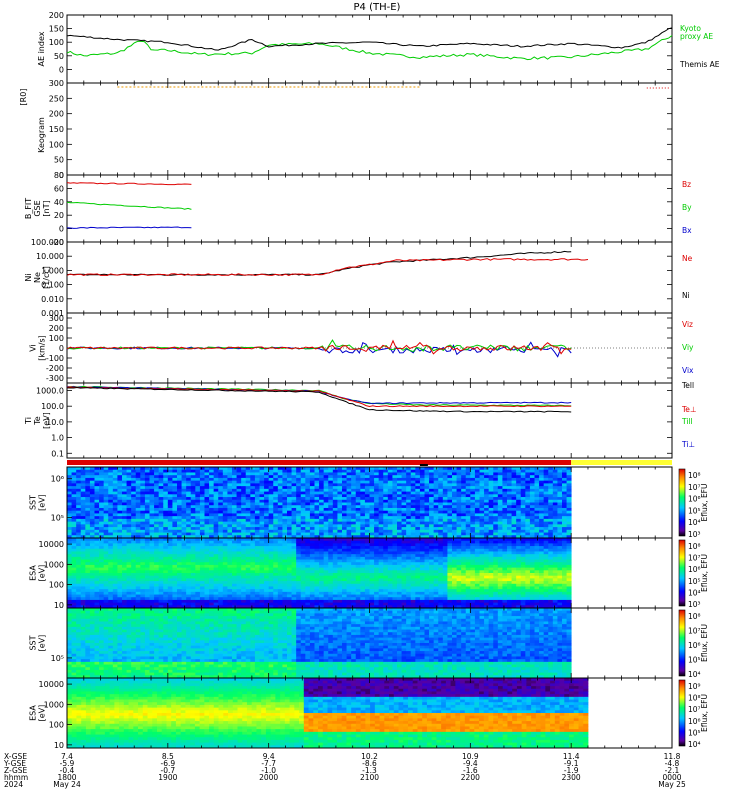 This screenshot has width=750, height=800. What do you see at coordinates (704, 503) in the screenshot?
I see `sst_i-colorbar-label: Eflux, EFU` at bounding box center [704, 503].